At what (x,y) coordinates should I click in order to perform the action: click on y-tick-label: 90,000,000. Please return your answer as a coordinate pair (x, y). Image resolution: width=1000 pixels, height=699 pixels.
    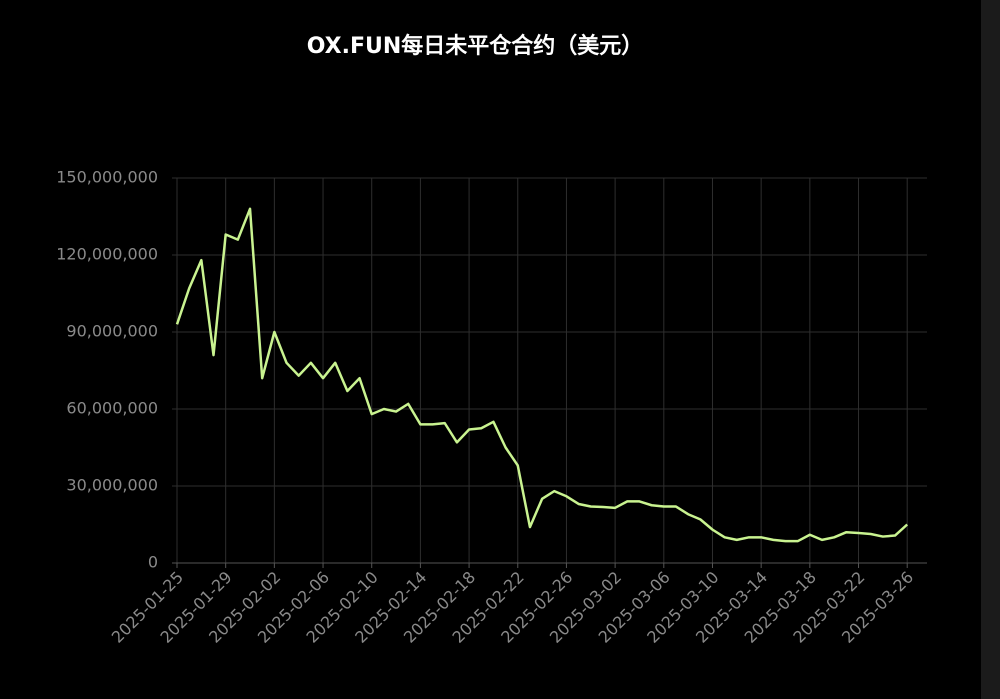
    Looking at the image, I should click on (112, 331).